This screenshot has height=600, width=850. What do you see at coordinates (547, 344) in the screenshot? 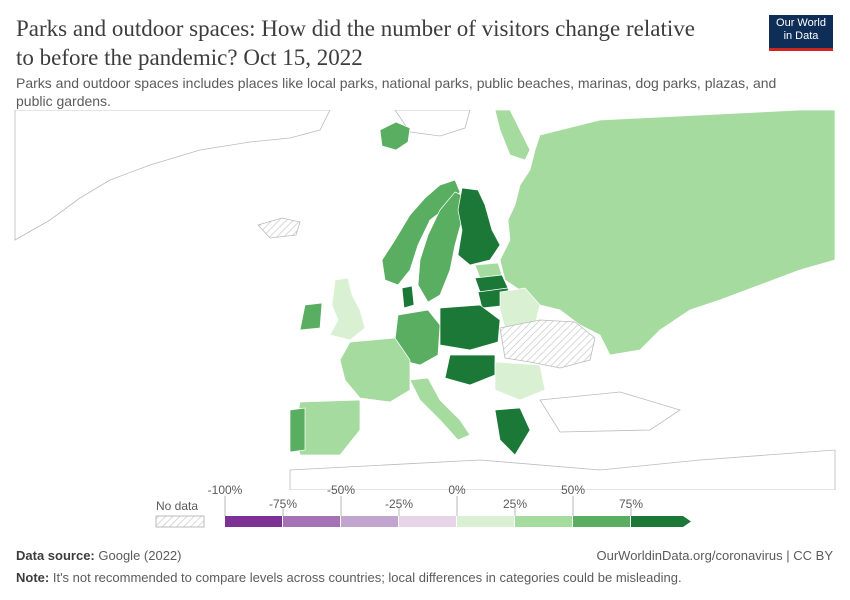
I see `country-ukraine` at bounding box center [547, 344].